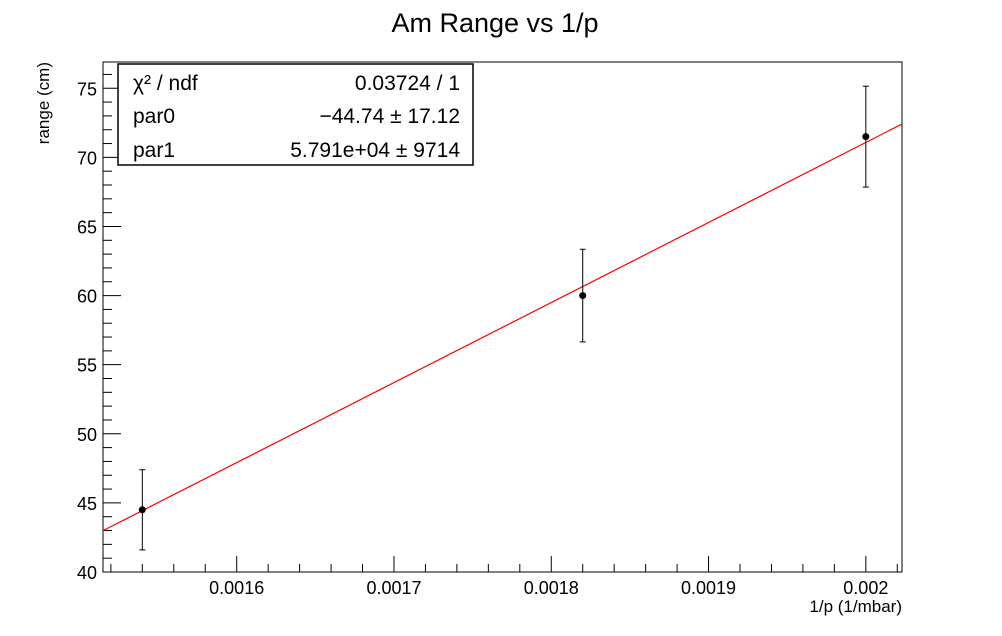 This screenshot has height=636, width=1002. What do you see at coordinates (43, 103) in the screenshot?
I see `y-axis-title: range (cm)` at bounding box center [43, 103].